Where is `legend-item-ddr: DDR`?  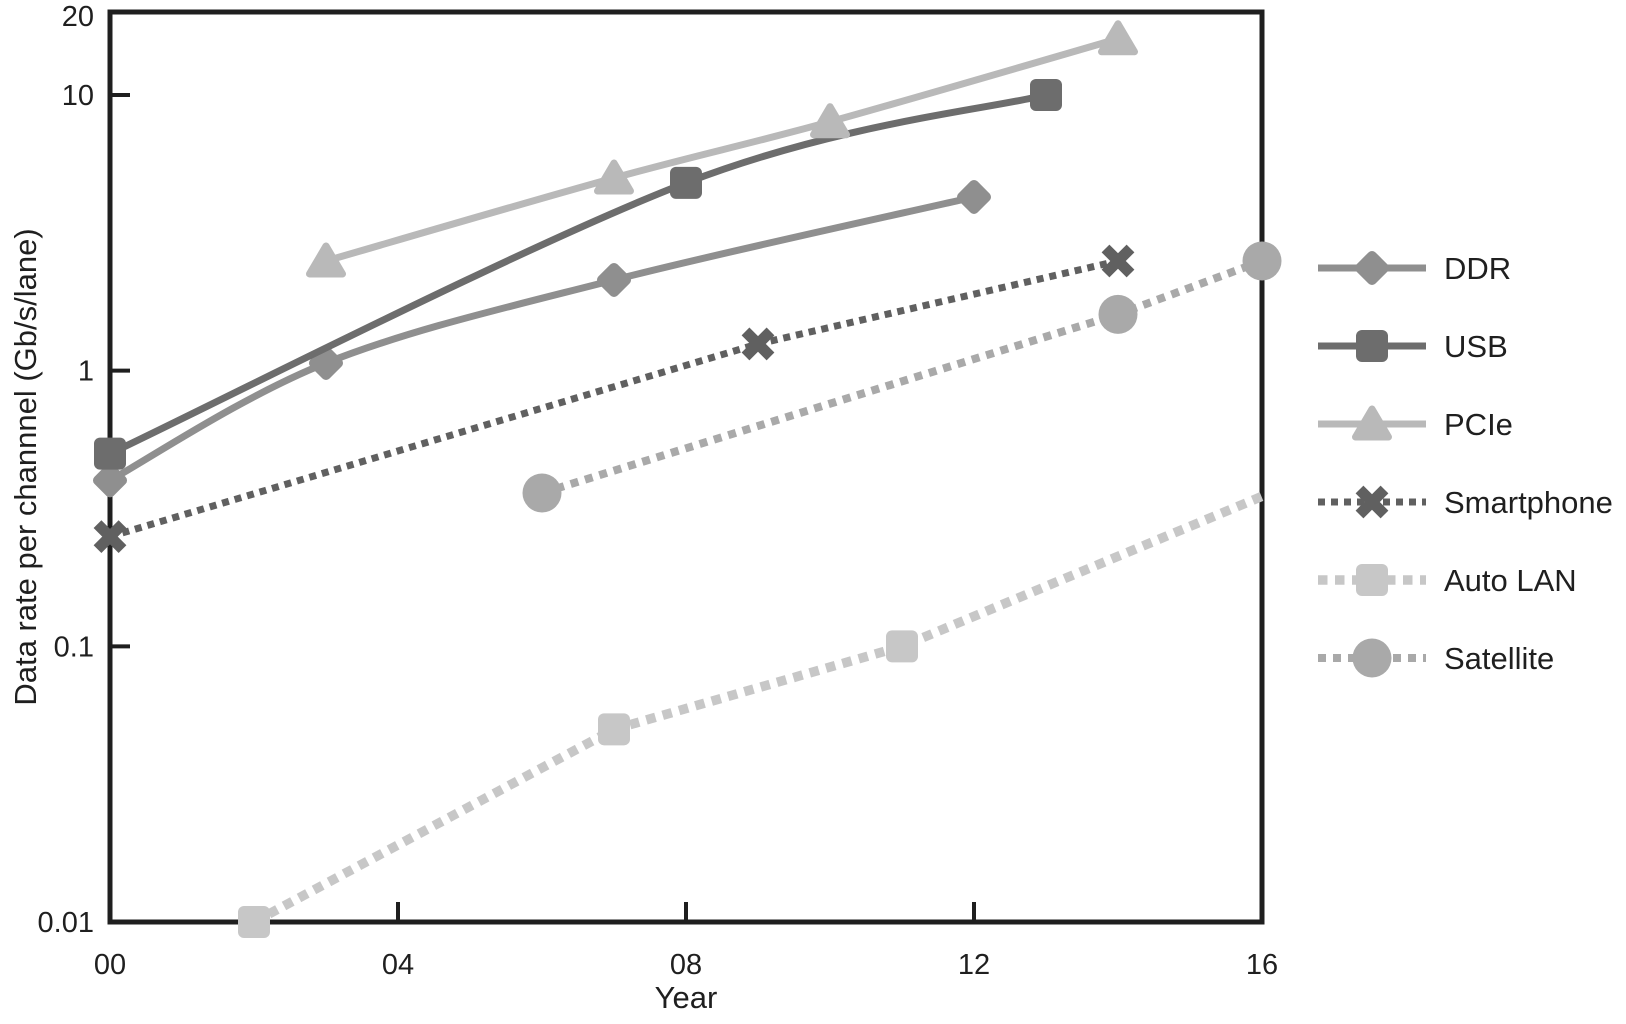
legend-item-ddr: DDR is located at coordinates (1414, 268).